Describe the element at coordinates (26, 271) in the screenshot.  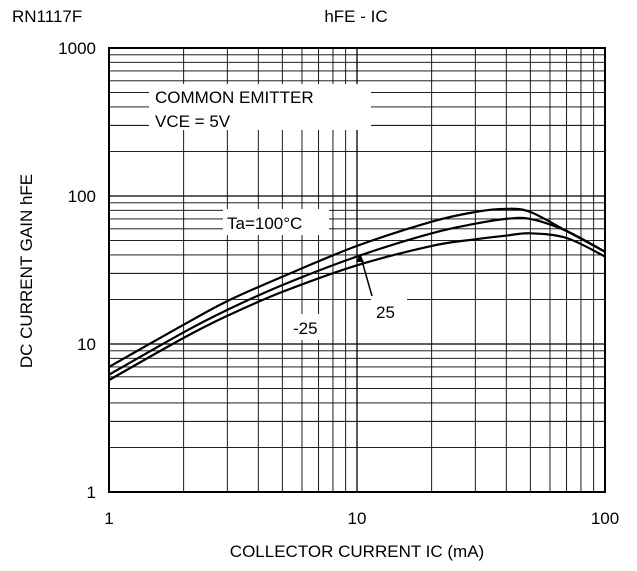
I see `y-axis-label: DC CURRENT GAIN hFE` at that location.